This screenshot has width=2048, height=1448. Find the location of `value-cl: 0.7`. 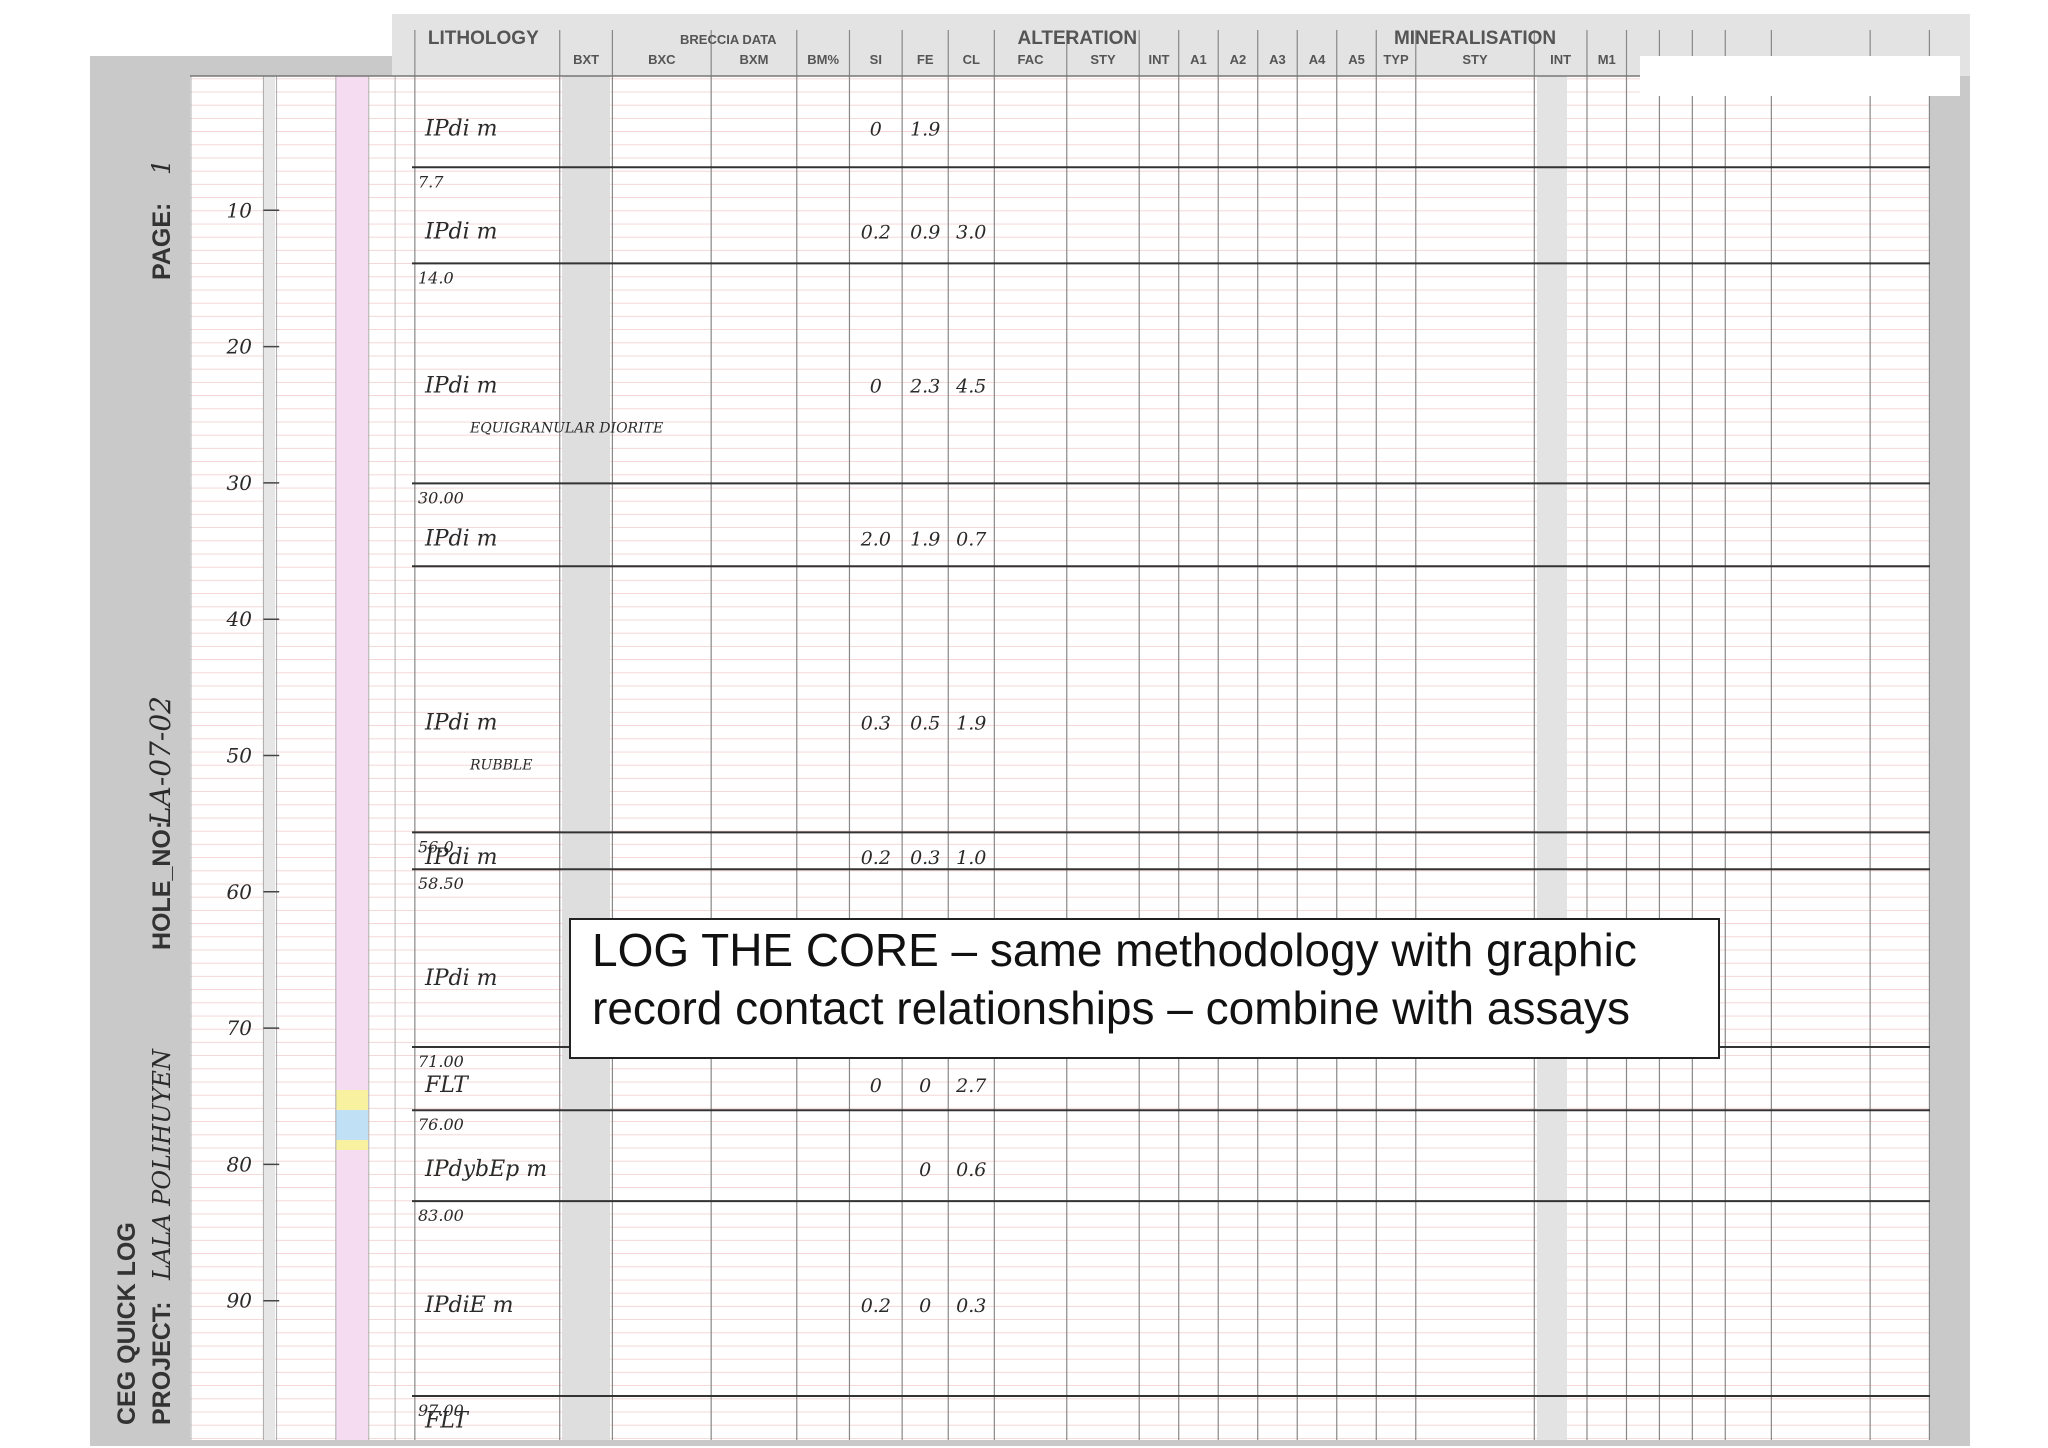

value-cl: 0.7 is located at coordinates (971, 539).